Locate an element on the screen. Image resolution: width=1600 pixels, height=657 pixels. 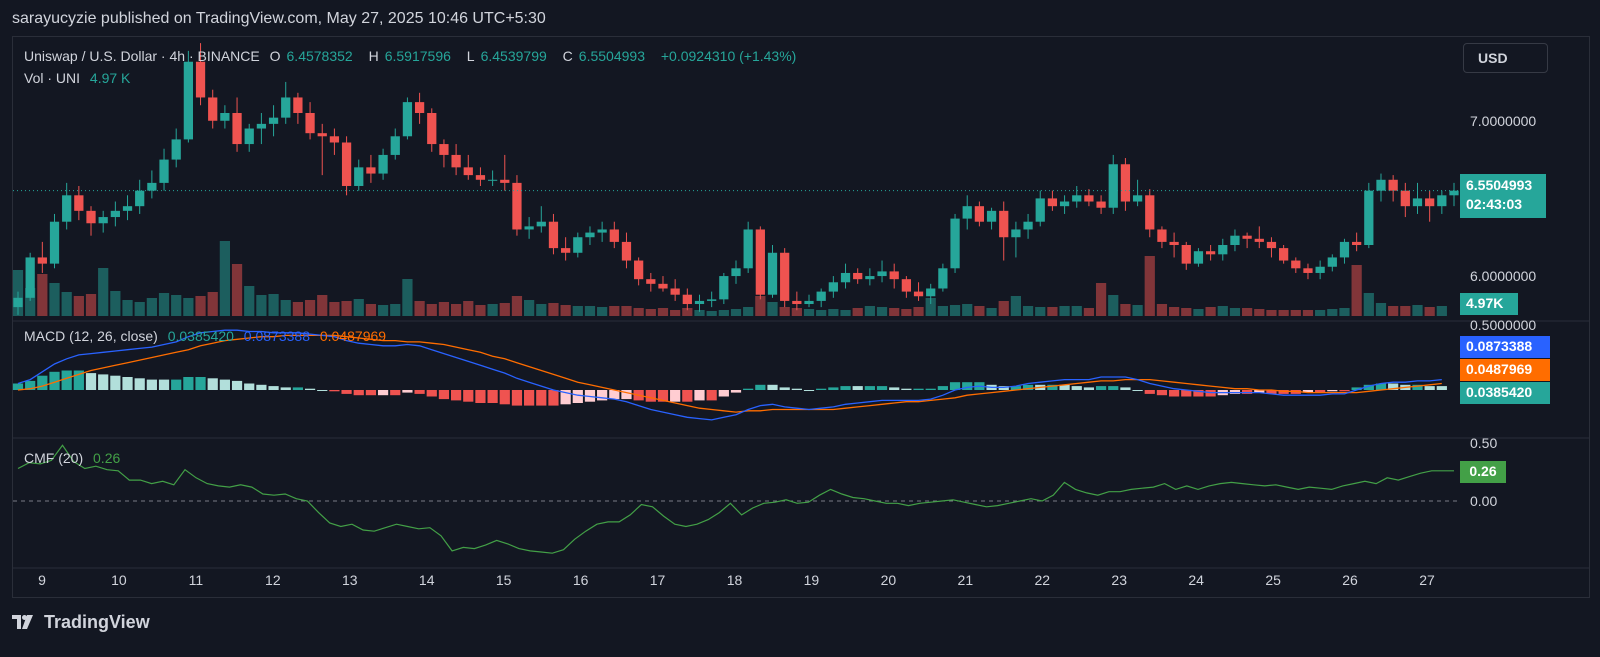
macd-signal-line is located at coordinates (729, 373).